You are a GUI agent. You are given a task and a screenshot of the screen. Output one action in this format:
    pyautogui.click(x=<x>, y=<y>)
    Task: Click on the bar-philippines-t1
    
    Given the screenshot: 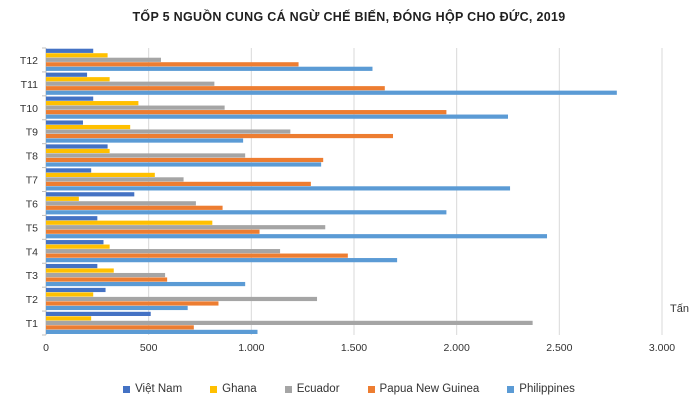 What is the action you would take?
    pyautogui.click(x=152, y=331)
    